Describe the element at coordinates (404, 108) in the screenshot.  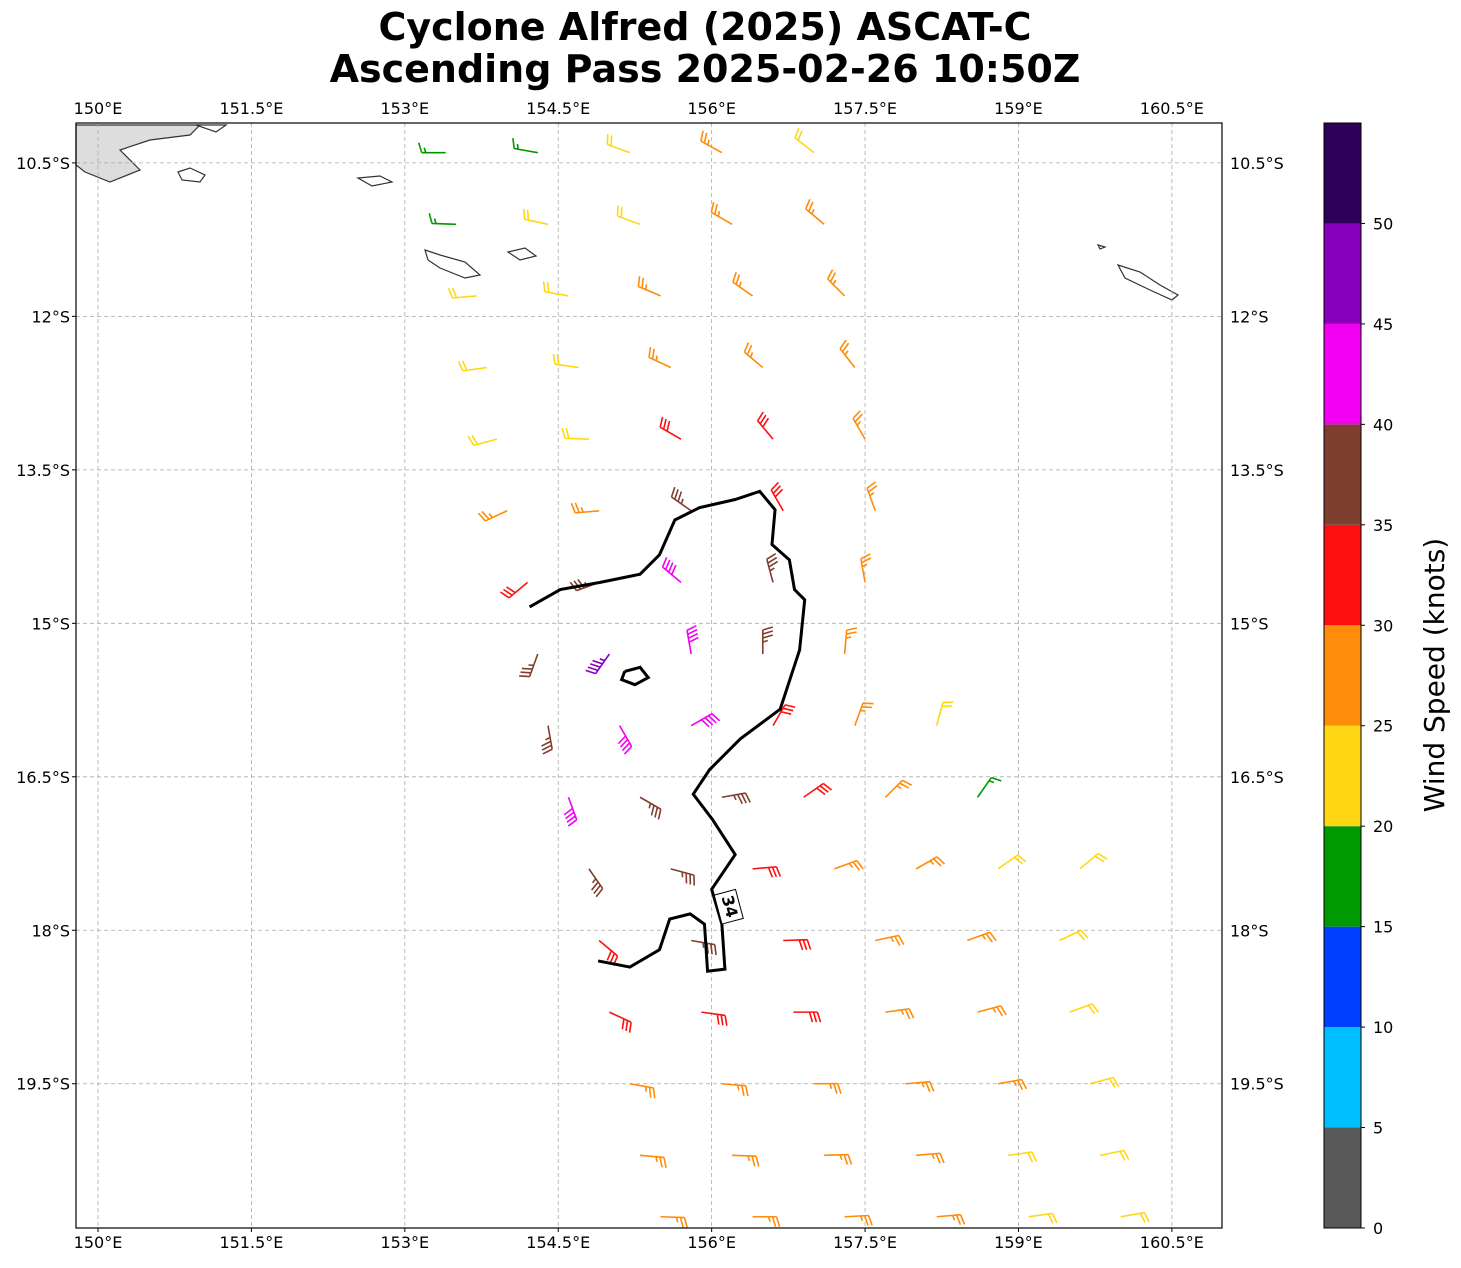
I see `x-tick-label: 153°E` at that location.